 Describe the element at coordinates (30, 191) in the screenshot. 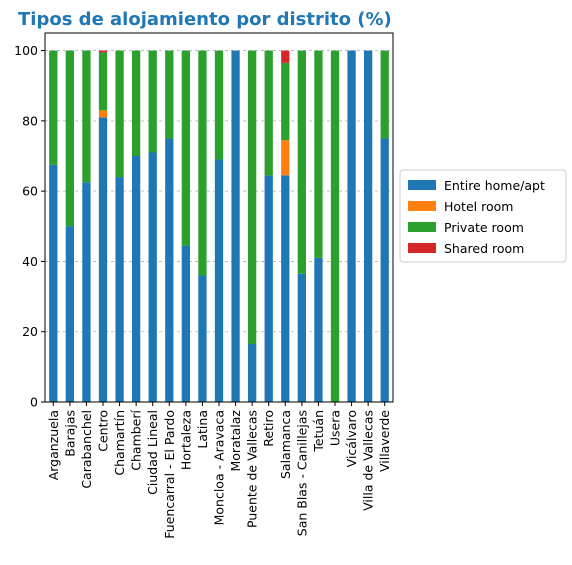

I see `y-tick-label: 60` at that location.